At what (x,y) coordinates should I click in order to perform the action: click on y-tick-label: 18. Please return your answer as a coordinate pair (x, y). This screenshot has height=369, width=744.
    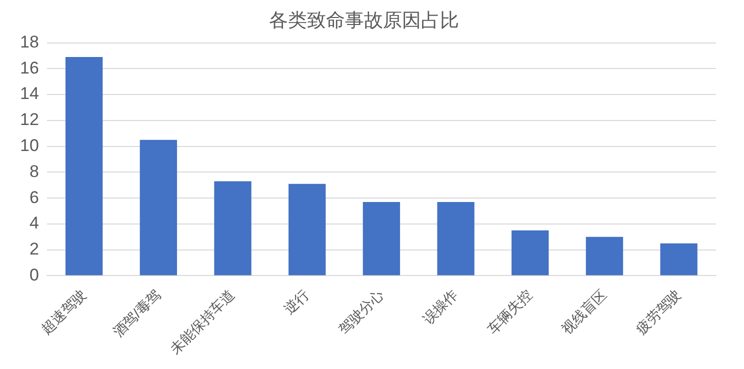
    Looking at the image, I should click on (29, 42).